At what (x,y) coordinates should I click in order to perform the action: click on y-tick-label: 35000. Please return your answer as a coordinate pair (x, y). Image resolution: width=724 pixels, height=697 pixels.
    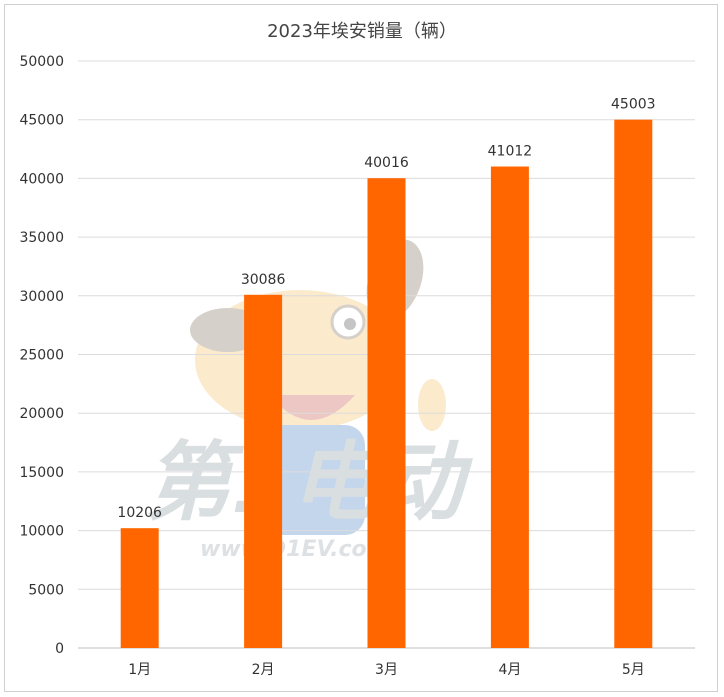
    Looking at the image, I should click on (41, 238).